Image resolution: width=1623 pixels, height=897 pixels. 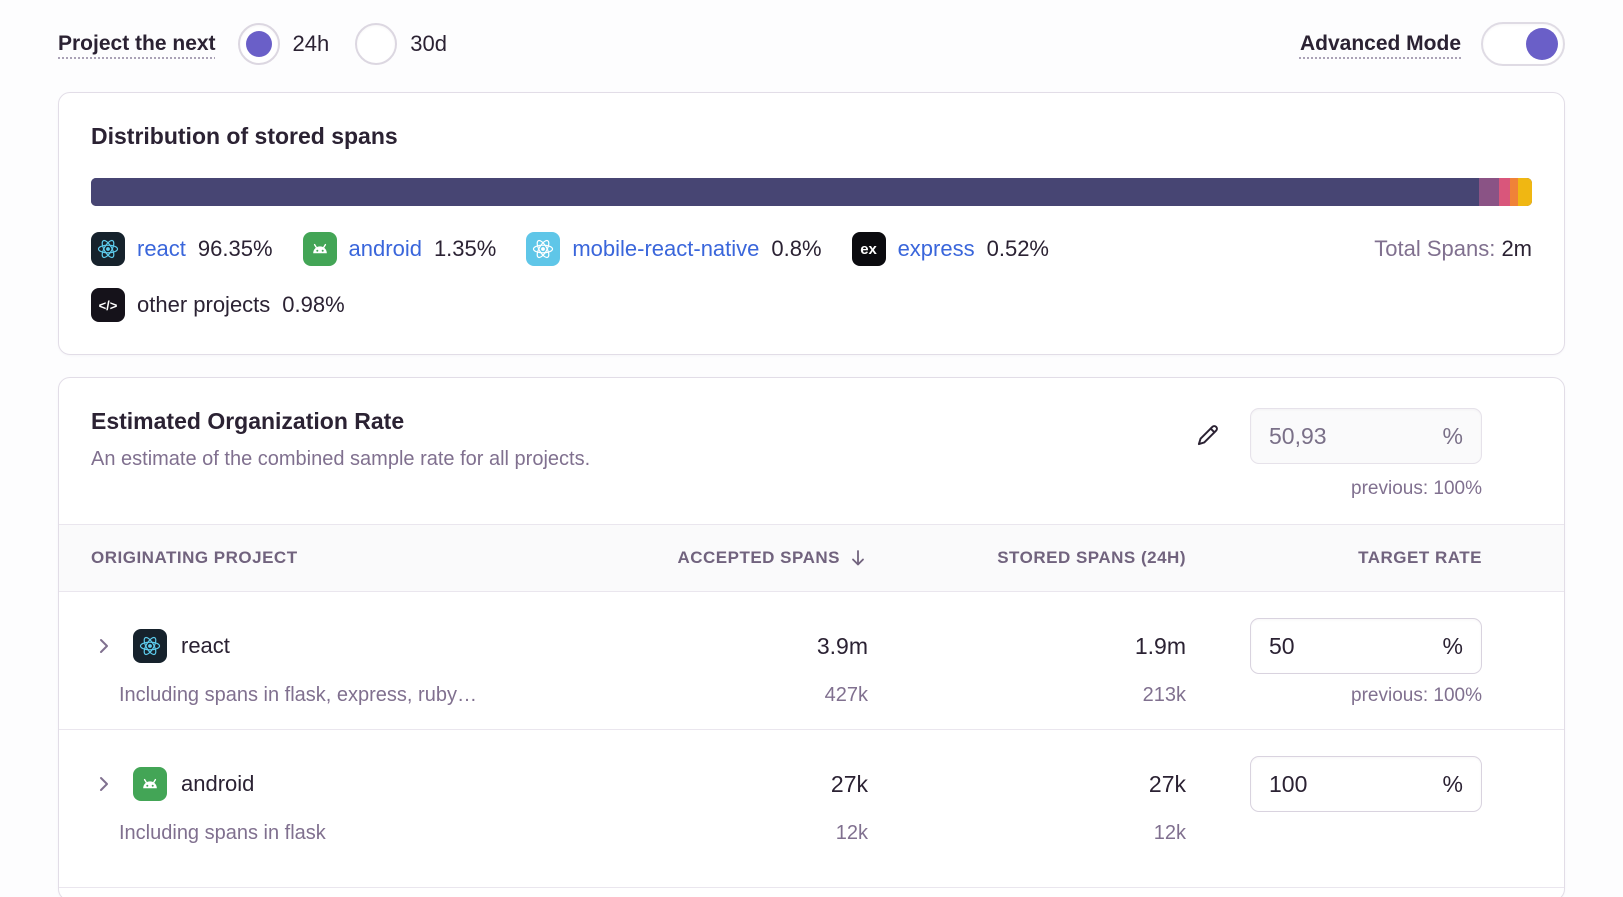 I want to click on react-native-platform-icon, so click(x=543, y=249).